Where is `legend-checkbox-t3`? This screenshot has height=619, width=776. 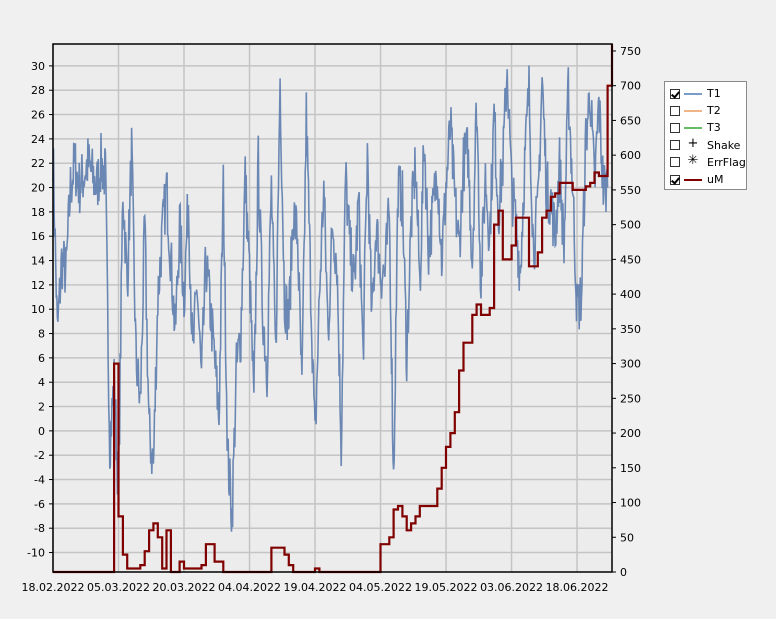
legend-checkbox-t3 is located at coordinates (675, 127).